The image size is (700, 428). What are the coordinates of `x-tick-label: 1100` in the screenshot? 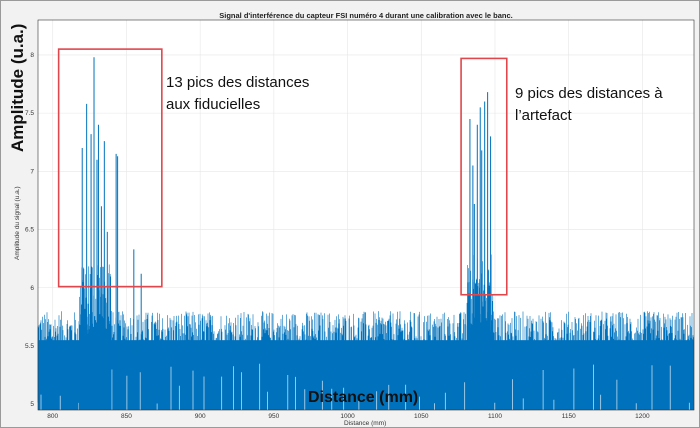 It's located at (495, 416).